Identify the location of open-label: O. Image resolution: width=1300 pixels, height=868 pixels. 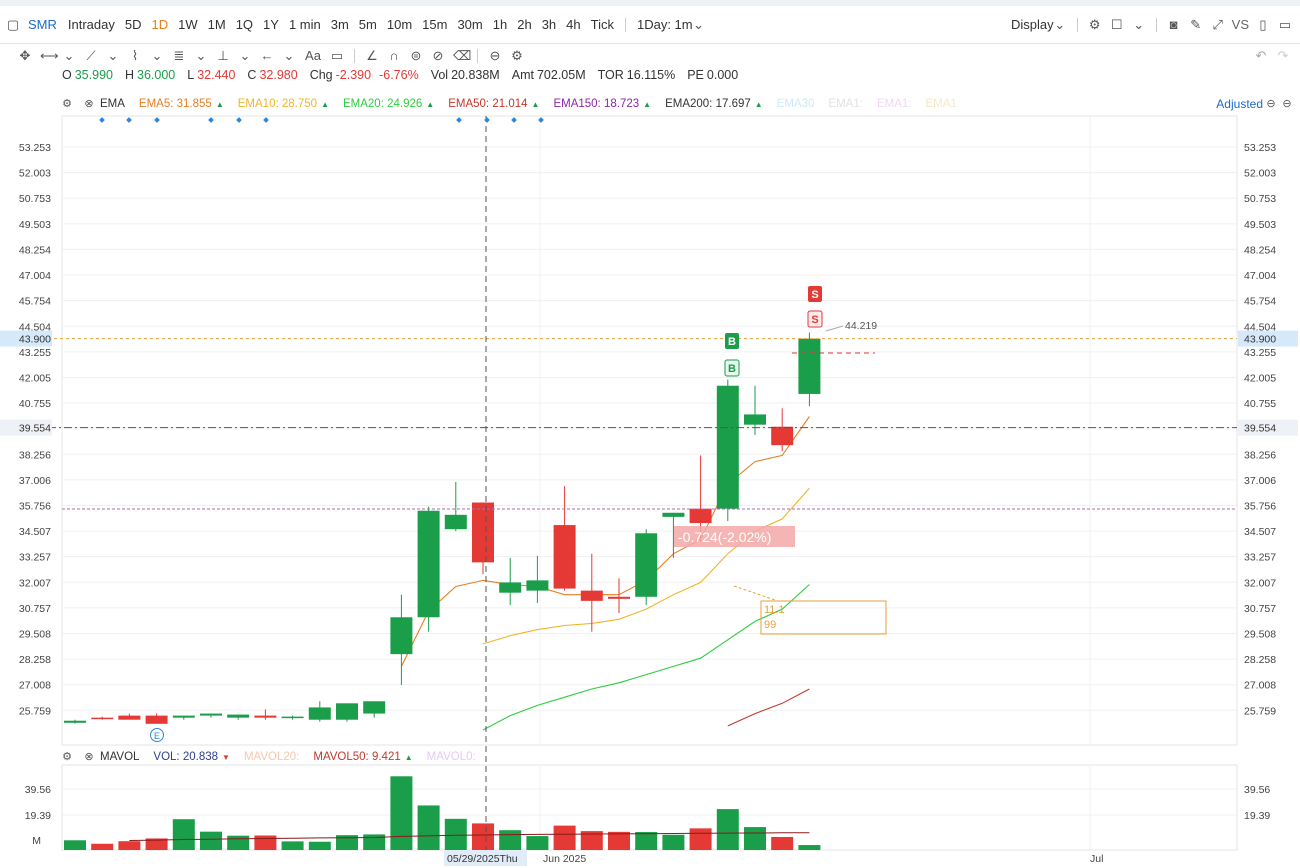
(67, 75).